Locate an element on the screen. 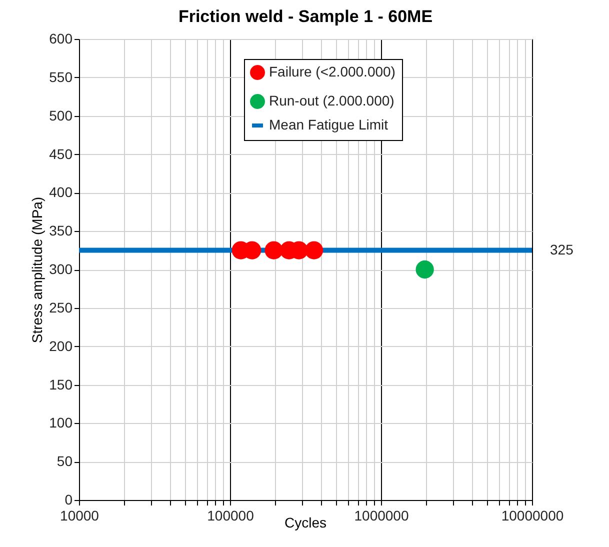 The image size is (609, 547). y-axis-title: Stress amplitude (MPa) is located at coordinates (37, 270).